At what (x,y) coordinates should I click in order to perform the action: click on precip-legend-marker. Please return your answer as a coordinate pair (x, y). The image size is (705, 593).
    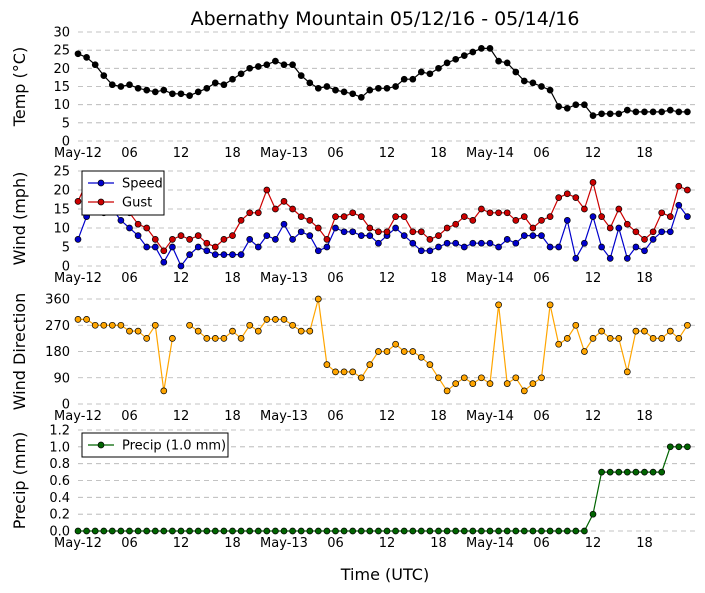
    Looking at the image, I should click on (101, 445).